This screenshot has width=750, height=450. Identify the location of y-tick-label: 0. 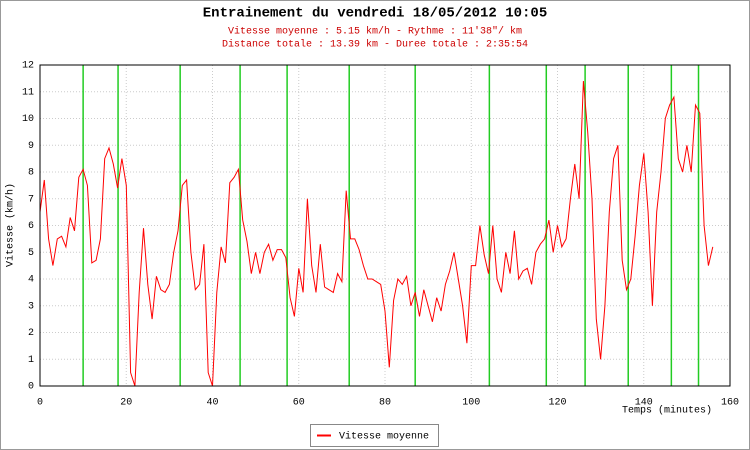
(31, 387).